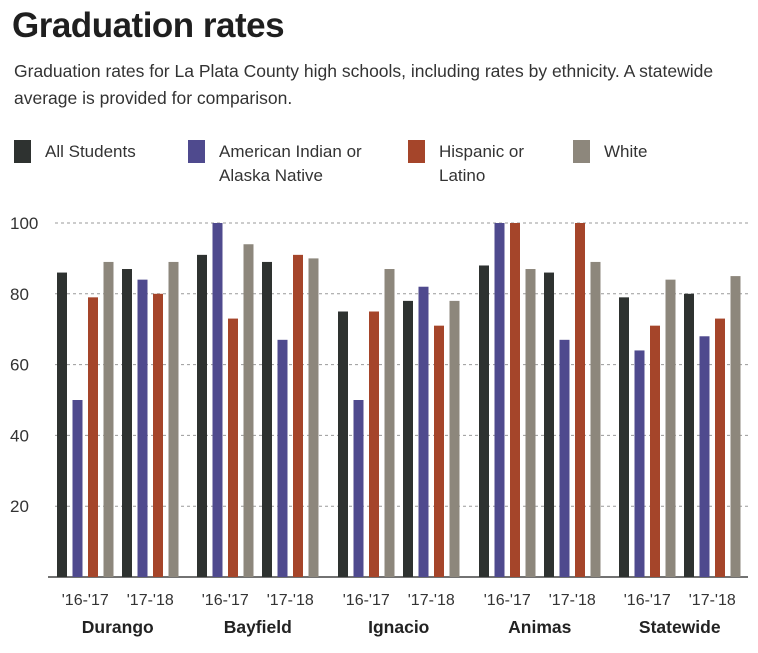  I want to click on bar-animas-17-18-hispanic-or-latino, so click(580, 400).